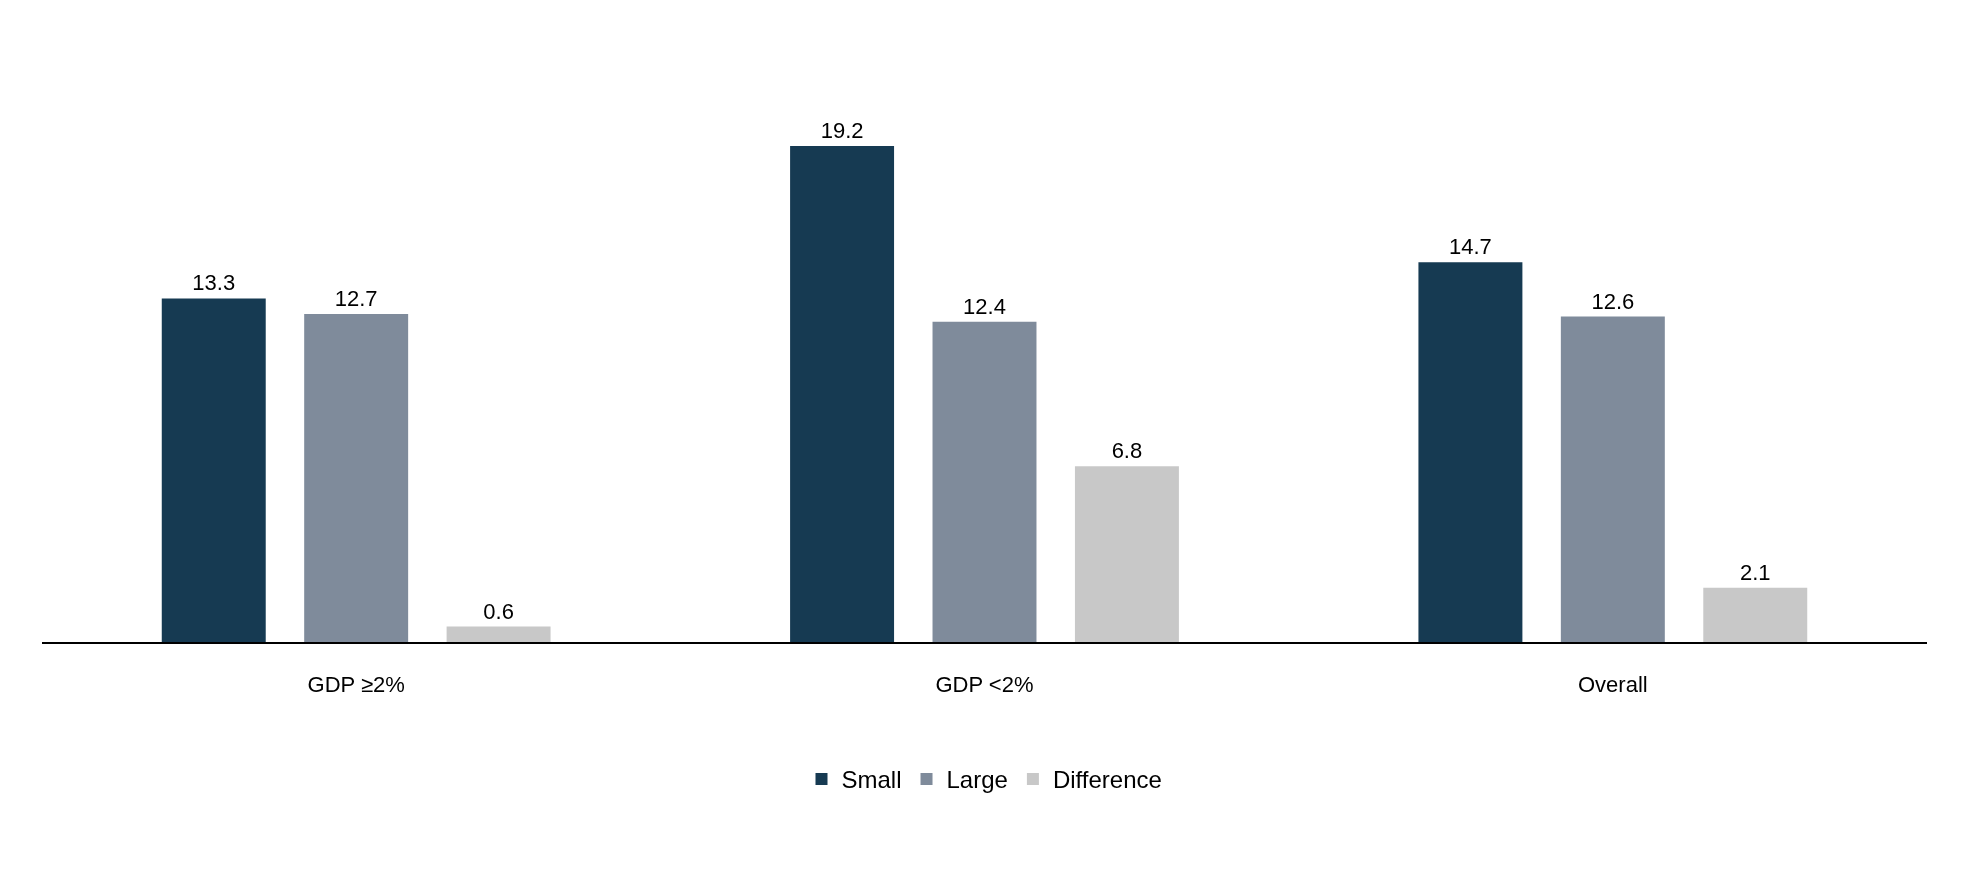  What do you see at coordinates (1613, 301) in the screenshot?
I see `data-label: 12.6` at bounding box center [1613, 301].